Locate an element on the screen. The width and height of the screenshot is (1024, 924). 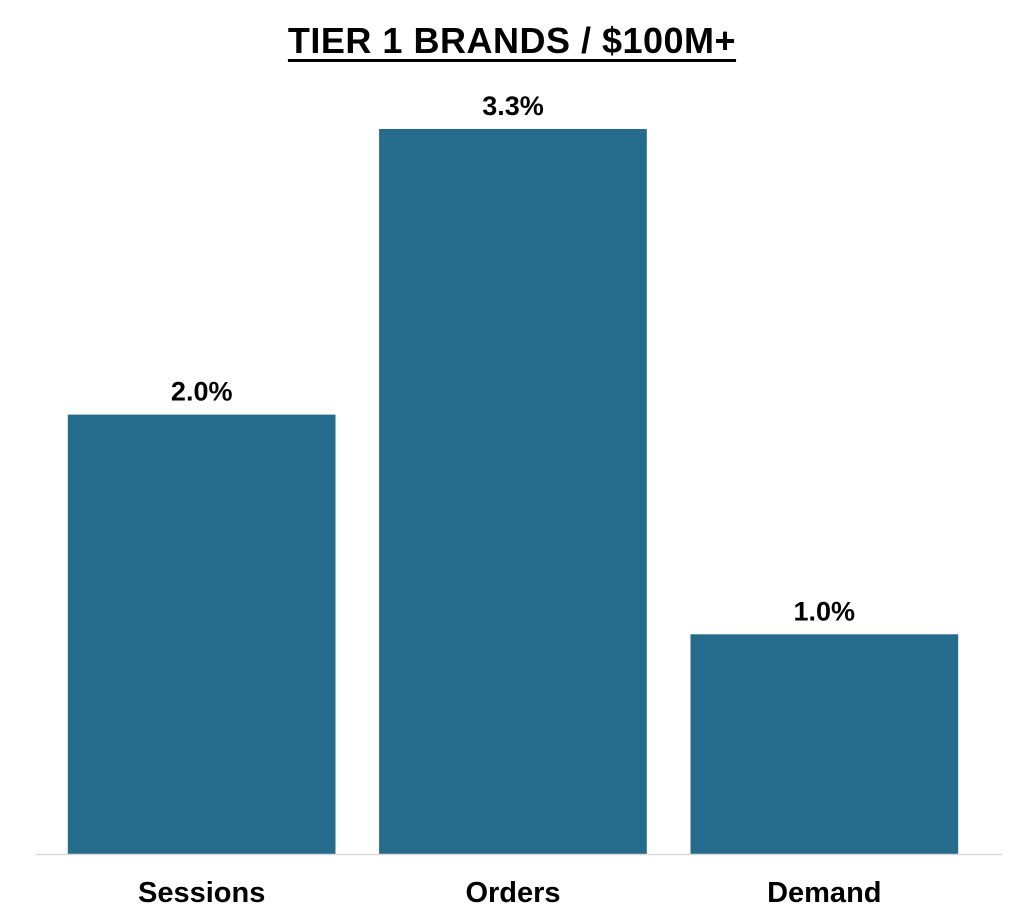
x-tick-label-orders: Orders is located at coordinates (512, 893).